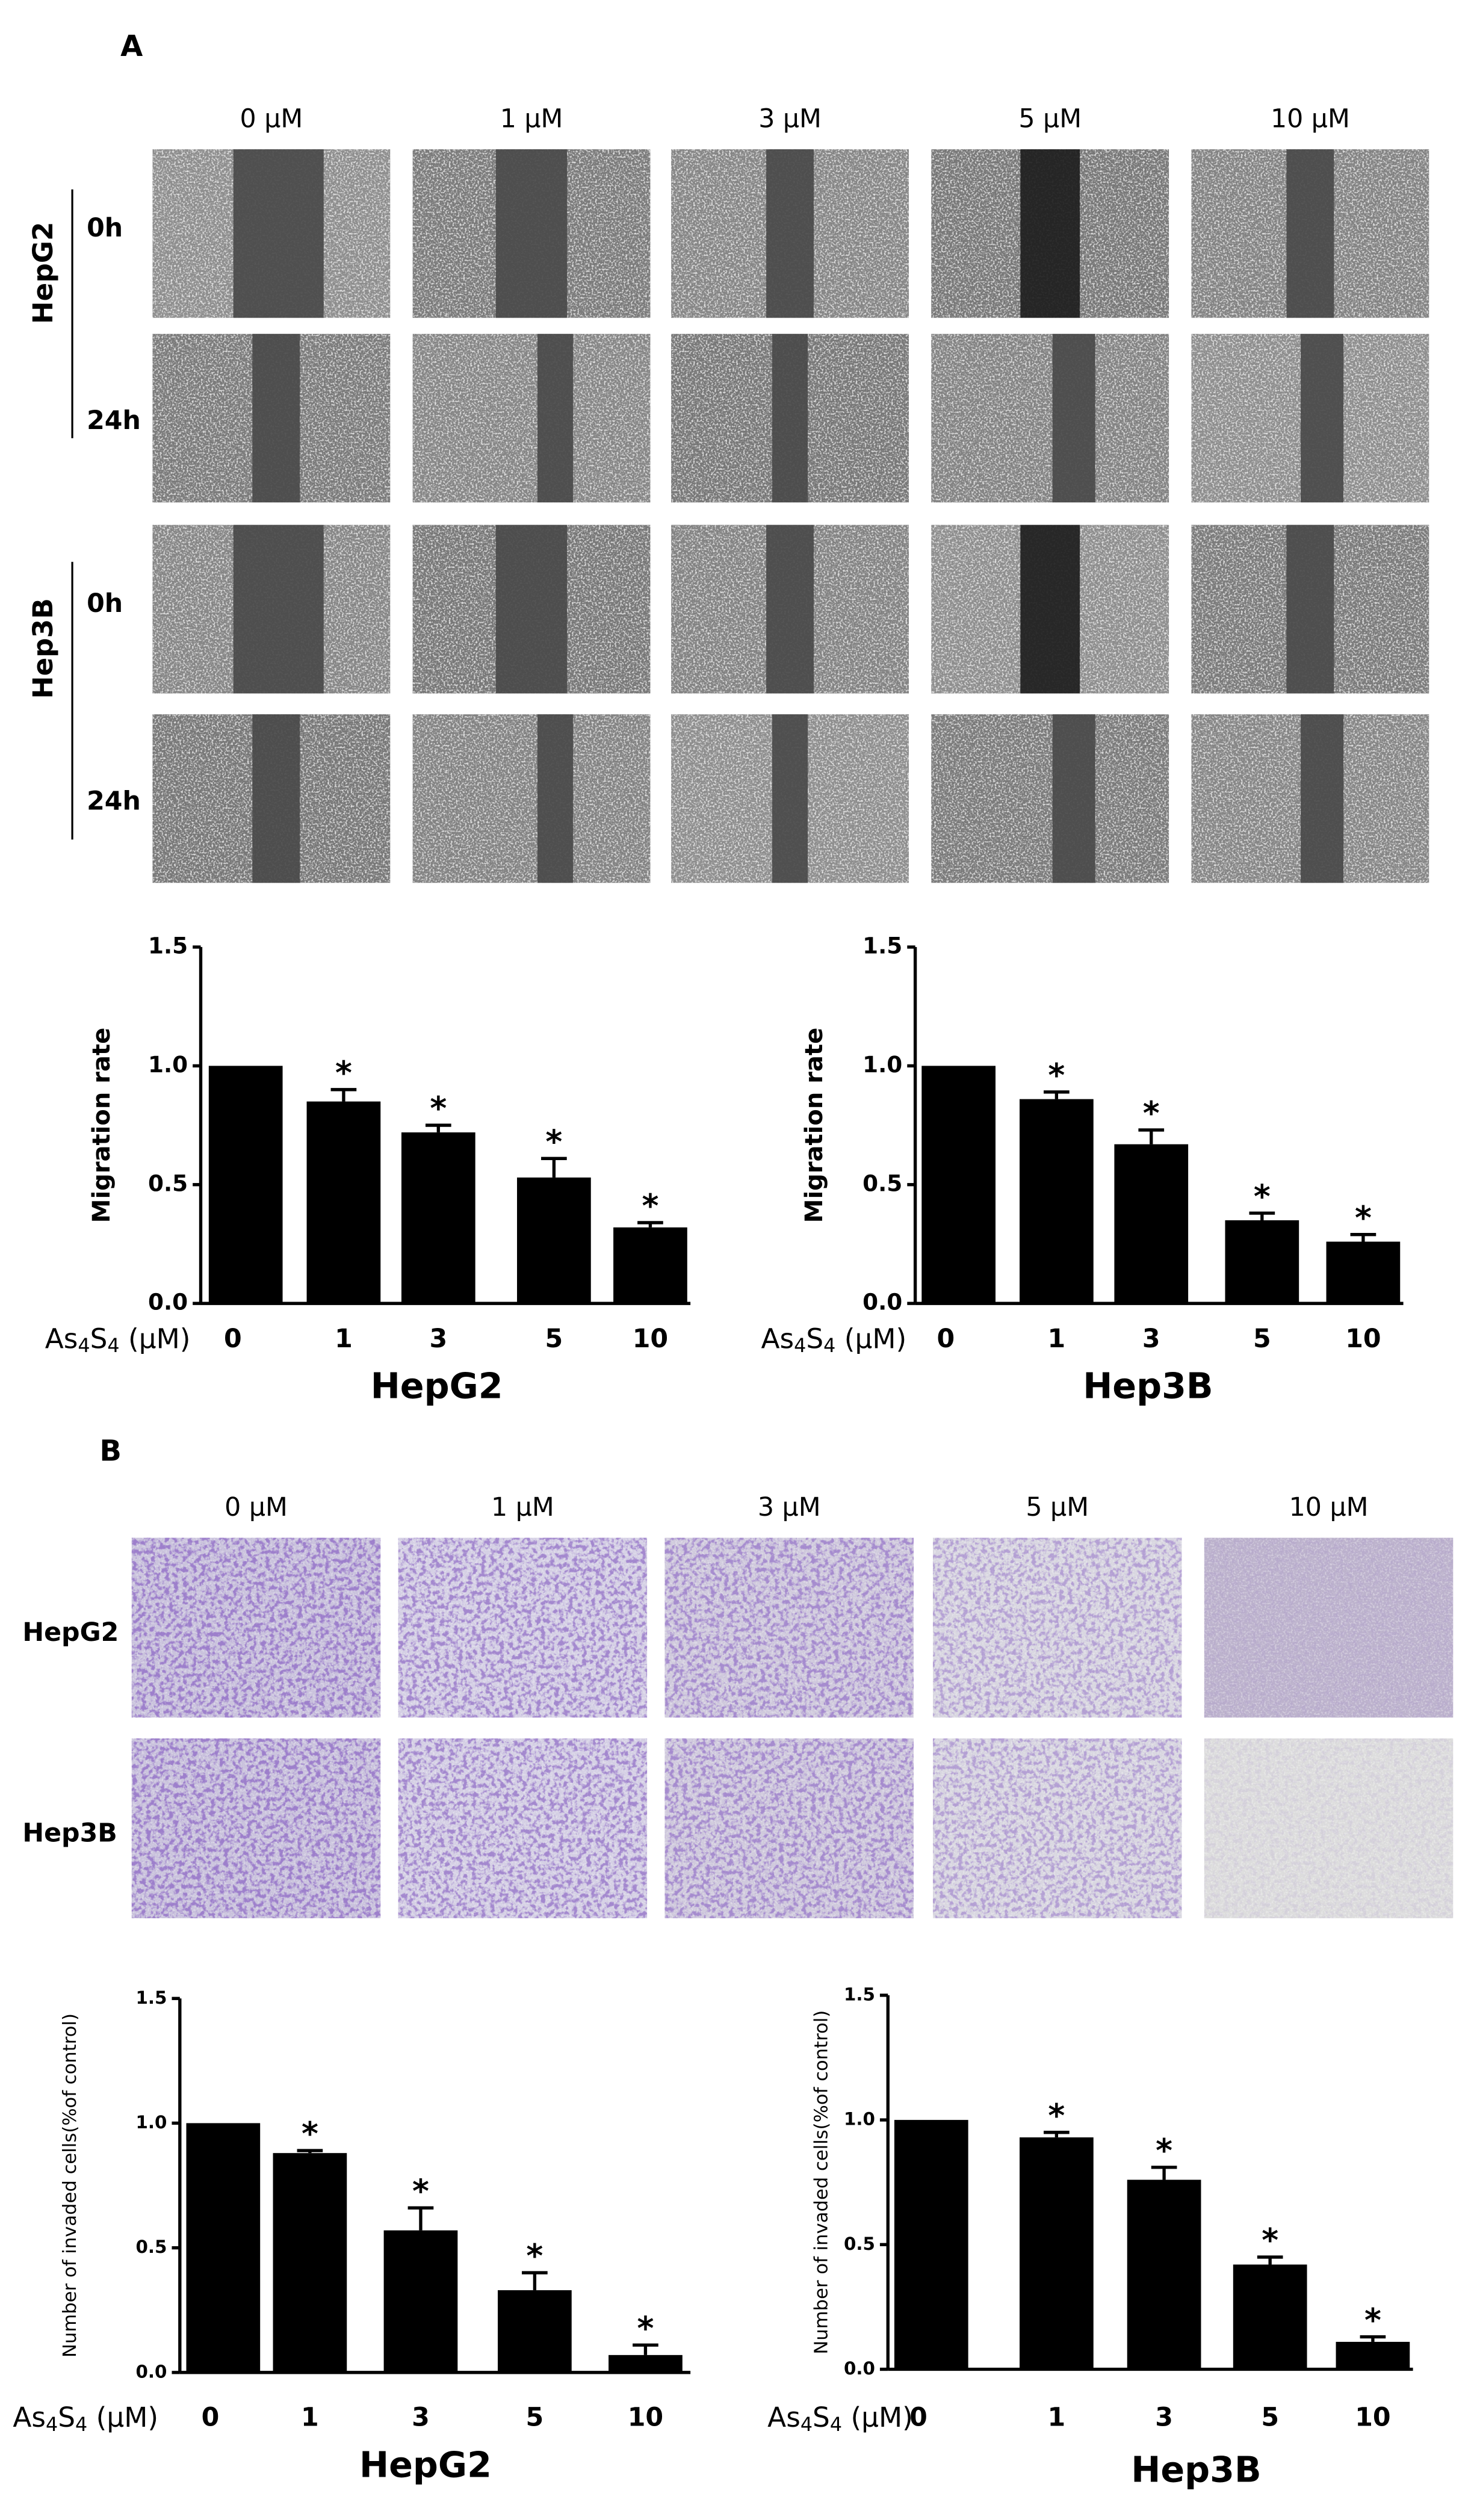  Describe the element at coordinates (1329, 1507) in the screenshot. I see `column-label: 10 μM` at that location.